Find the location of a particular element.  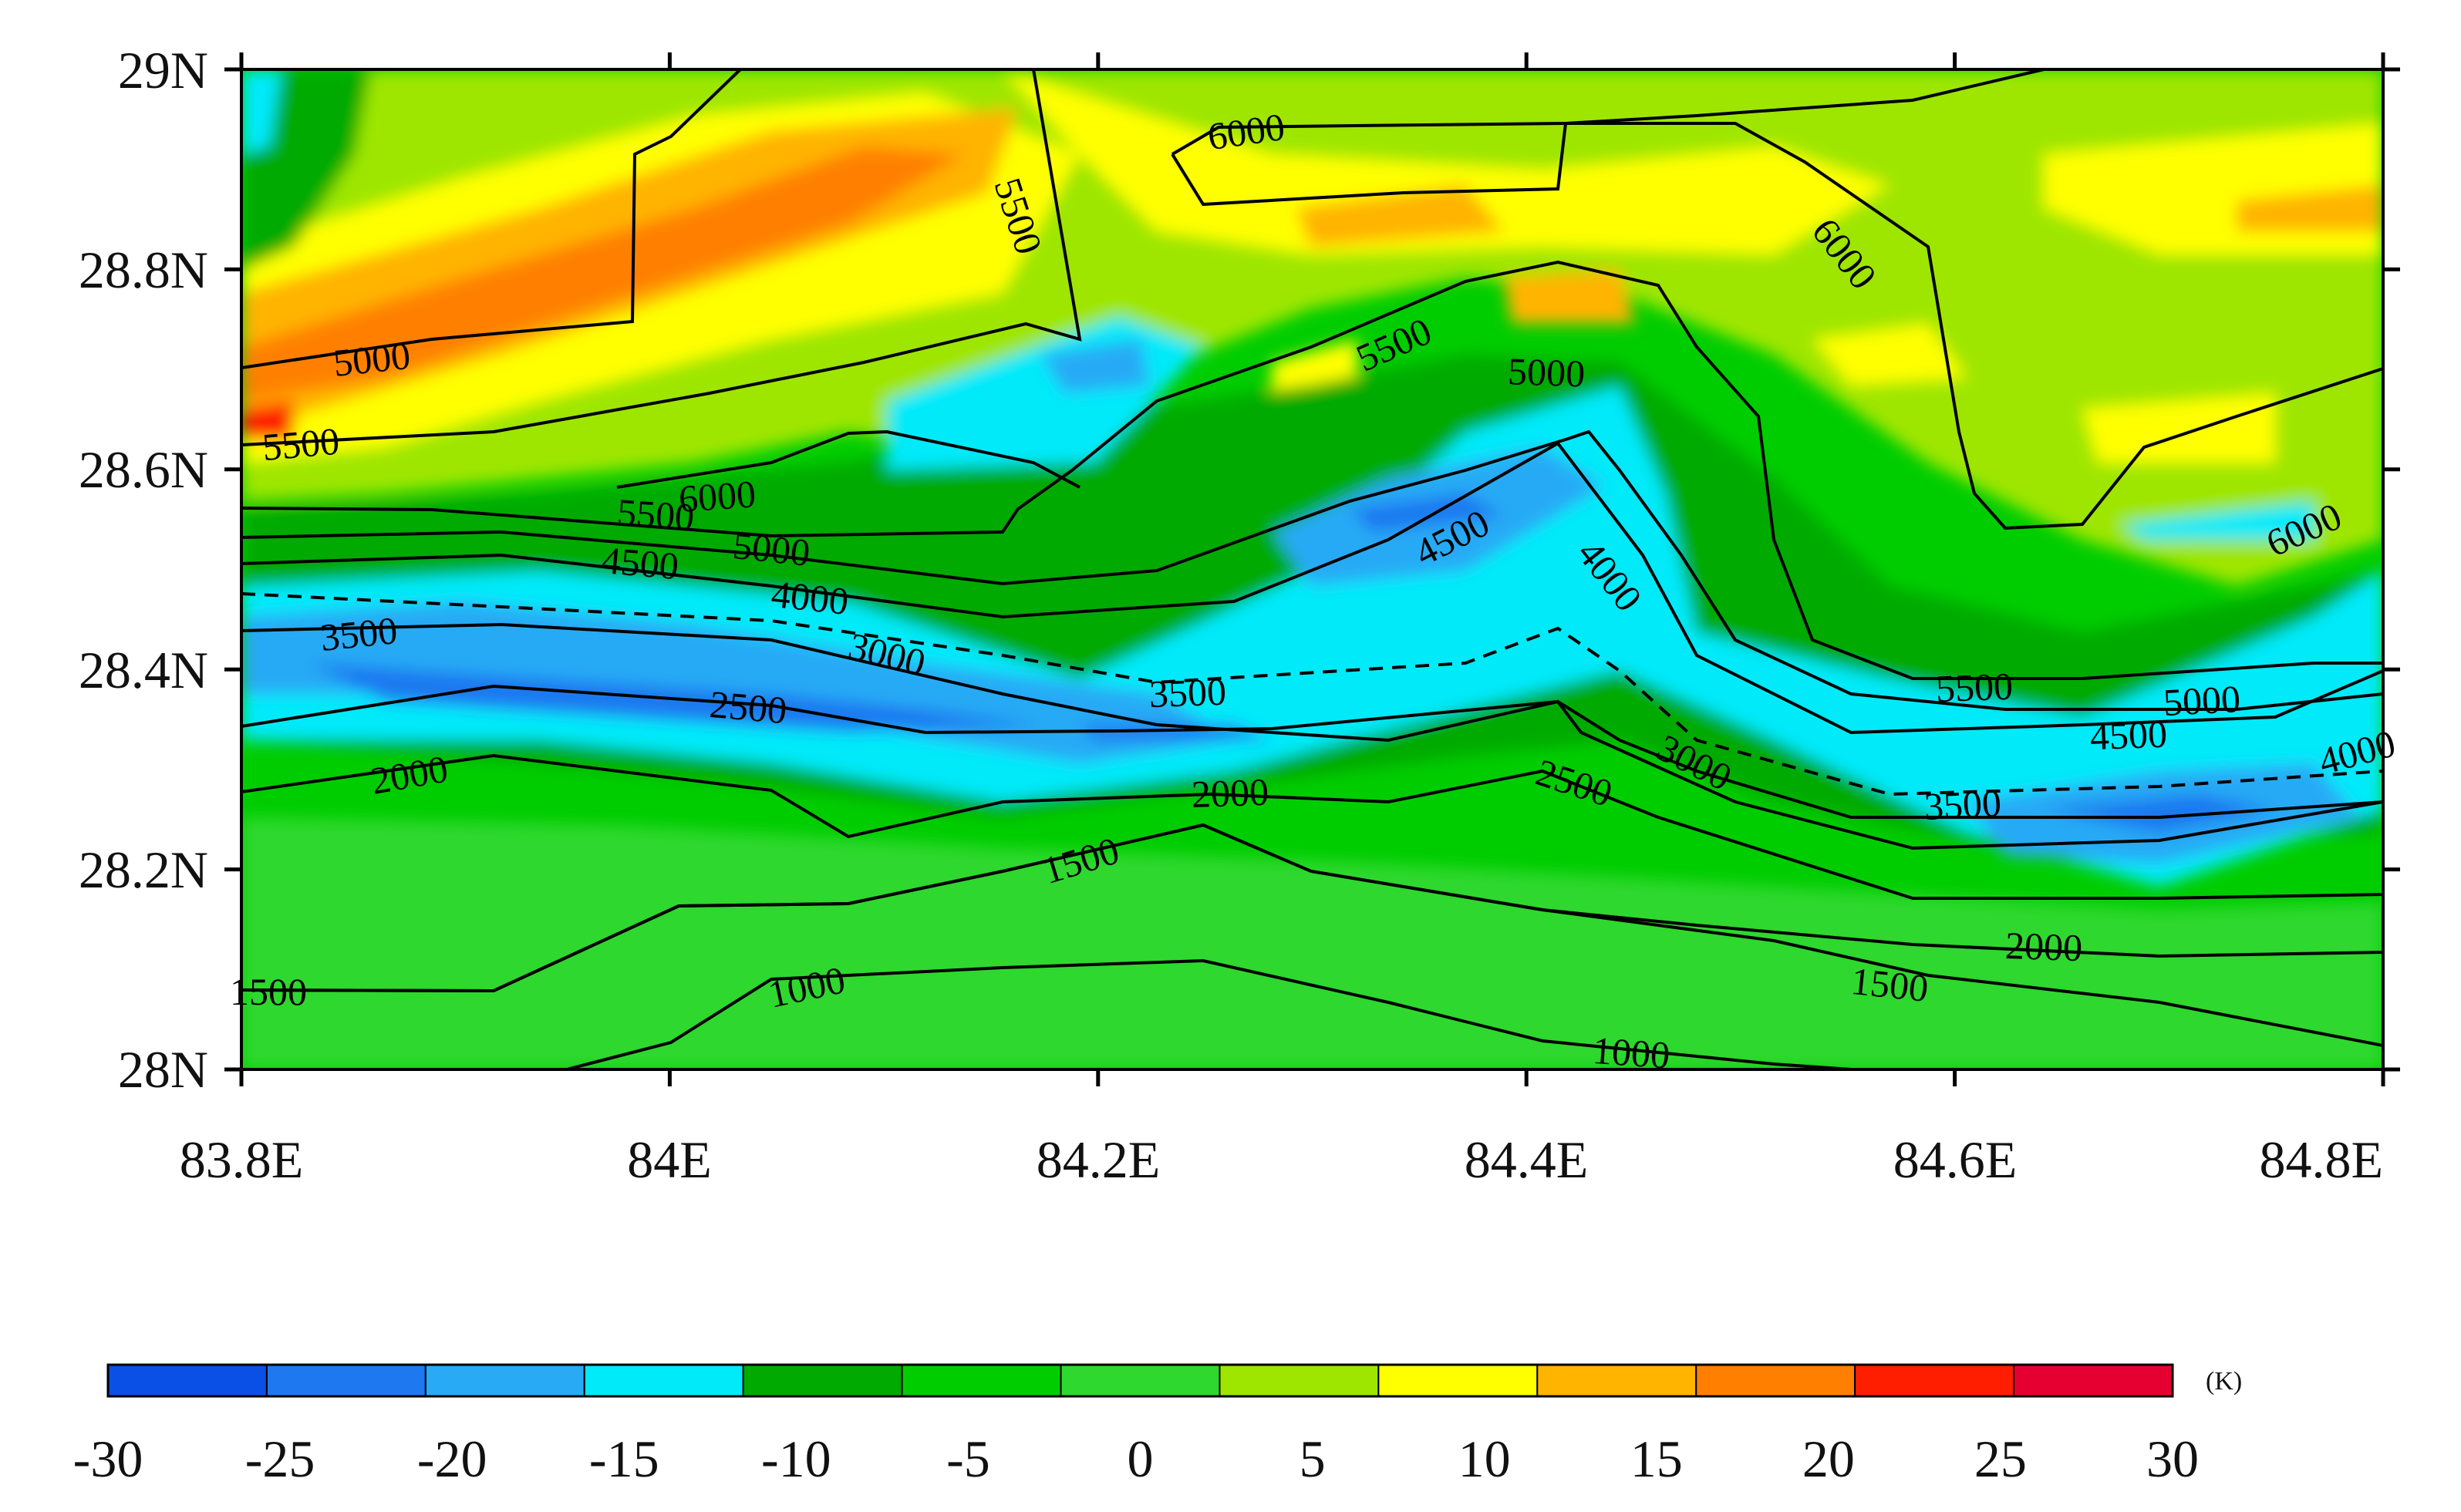

colorbar-tick-label: 0 is located at coordinates (1141, 1458).